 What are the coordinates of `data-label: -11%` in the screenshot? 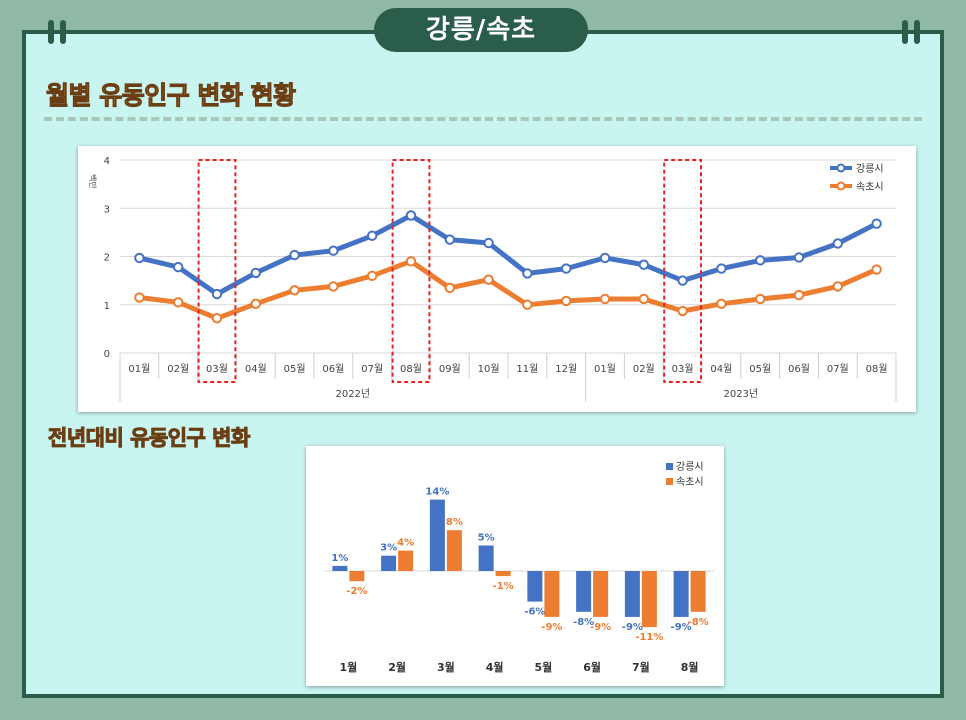 It's located at (649, 637).